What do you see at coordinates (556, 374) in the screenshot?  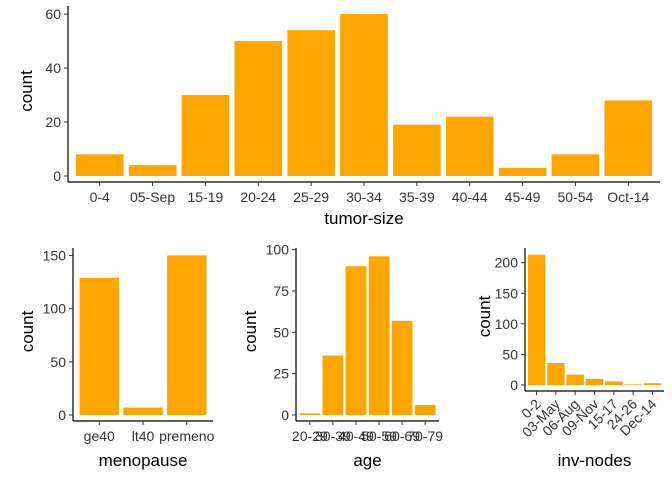 I see `bar-03-May` at bounding box center [556, 374].